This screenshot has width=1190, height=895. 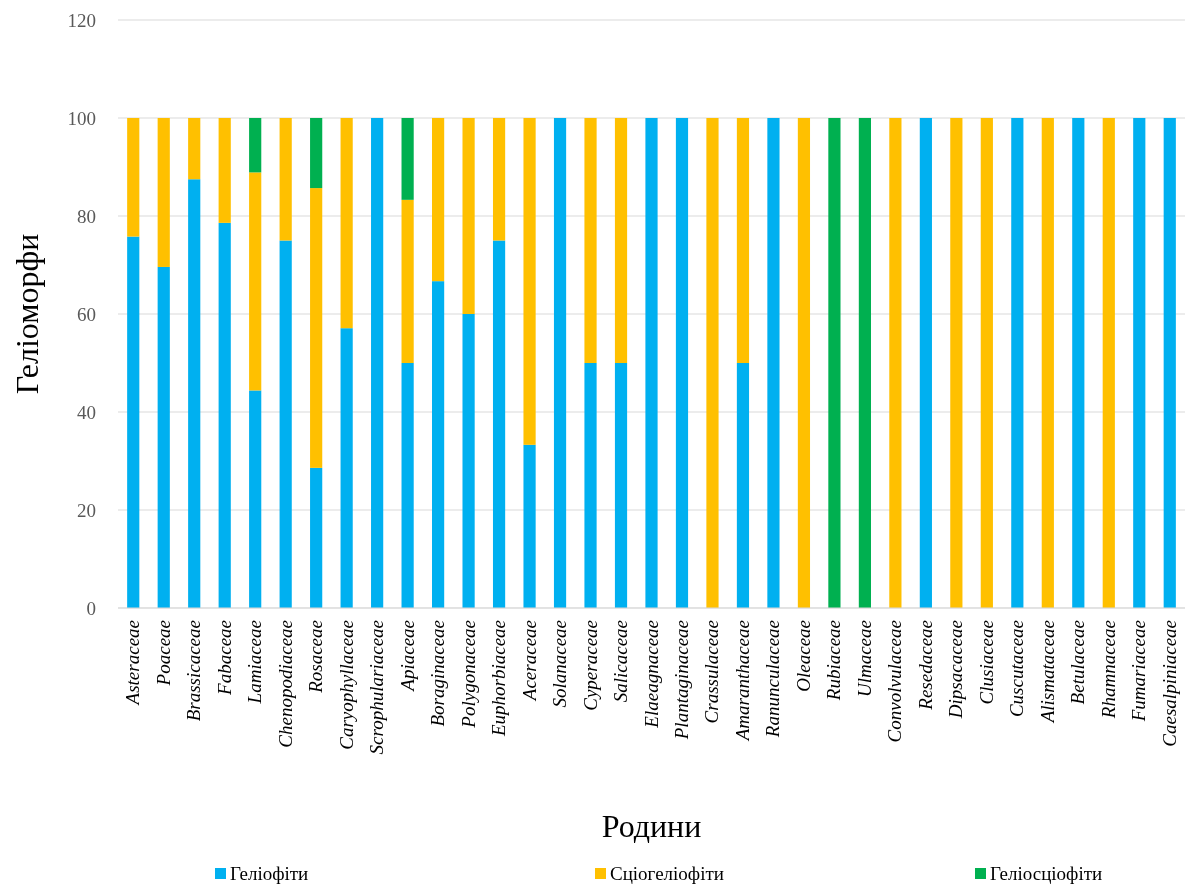 What do you see at coordinates (468, 674) in the screenshot?
I see `x-tick-label: Polygonaceae` at bounding box center [468, 674].